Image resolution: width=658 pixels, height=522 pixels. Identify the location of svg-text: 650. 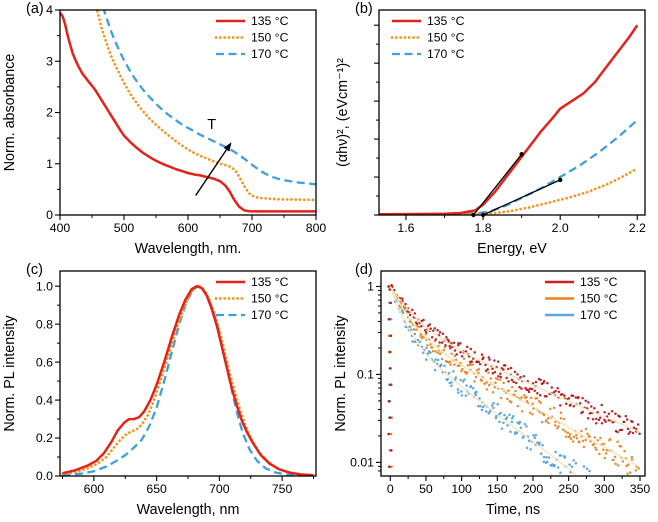
(156, 489).